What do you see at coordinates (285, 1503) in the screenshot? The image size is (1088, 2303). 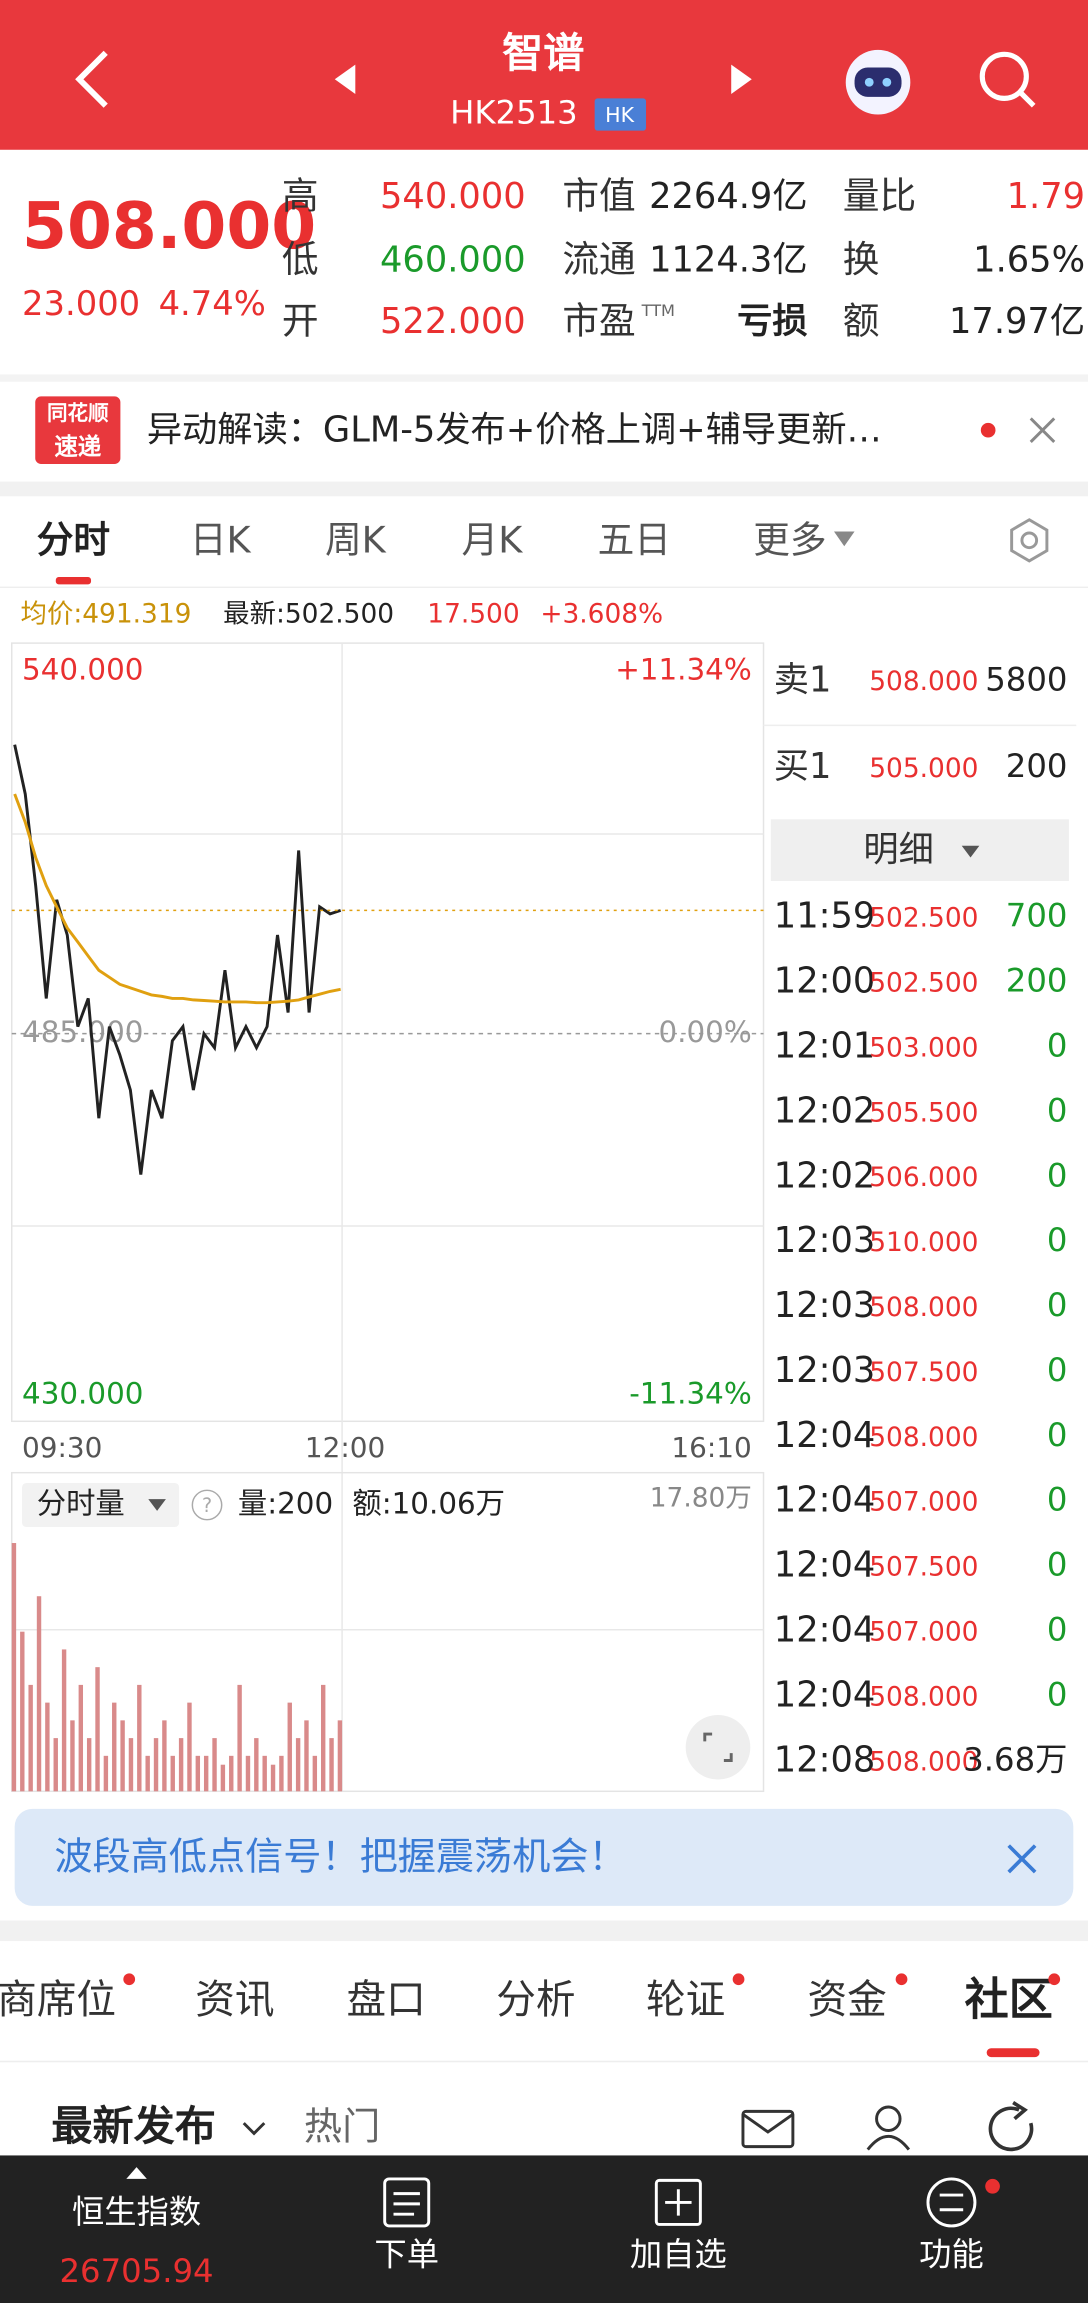 I see `volume-qty: 量:200` at bounding box center [285, 1503].